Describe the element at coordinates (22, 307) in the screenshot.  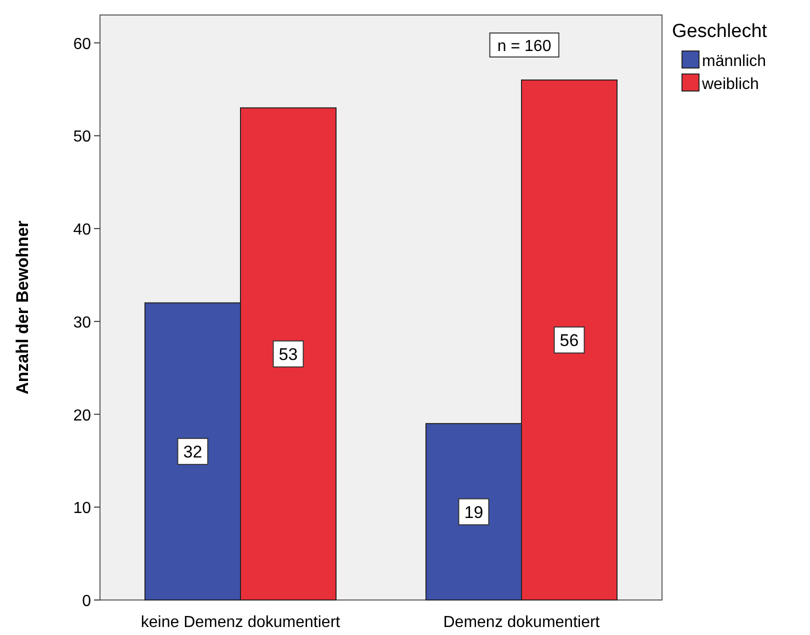
I see `y-axis-title: Anzahl der Bewohner` at that location.